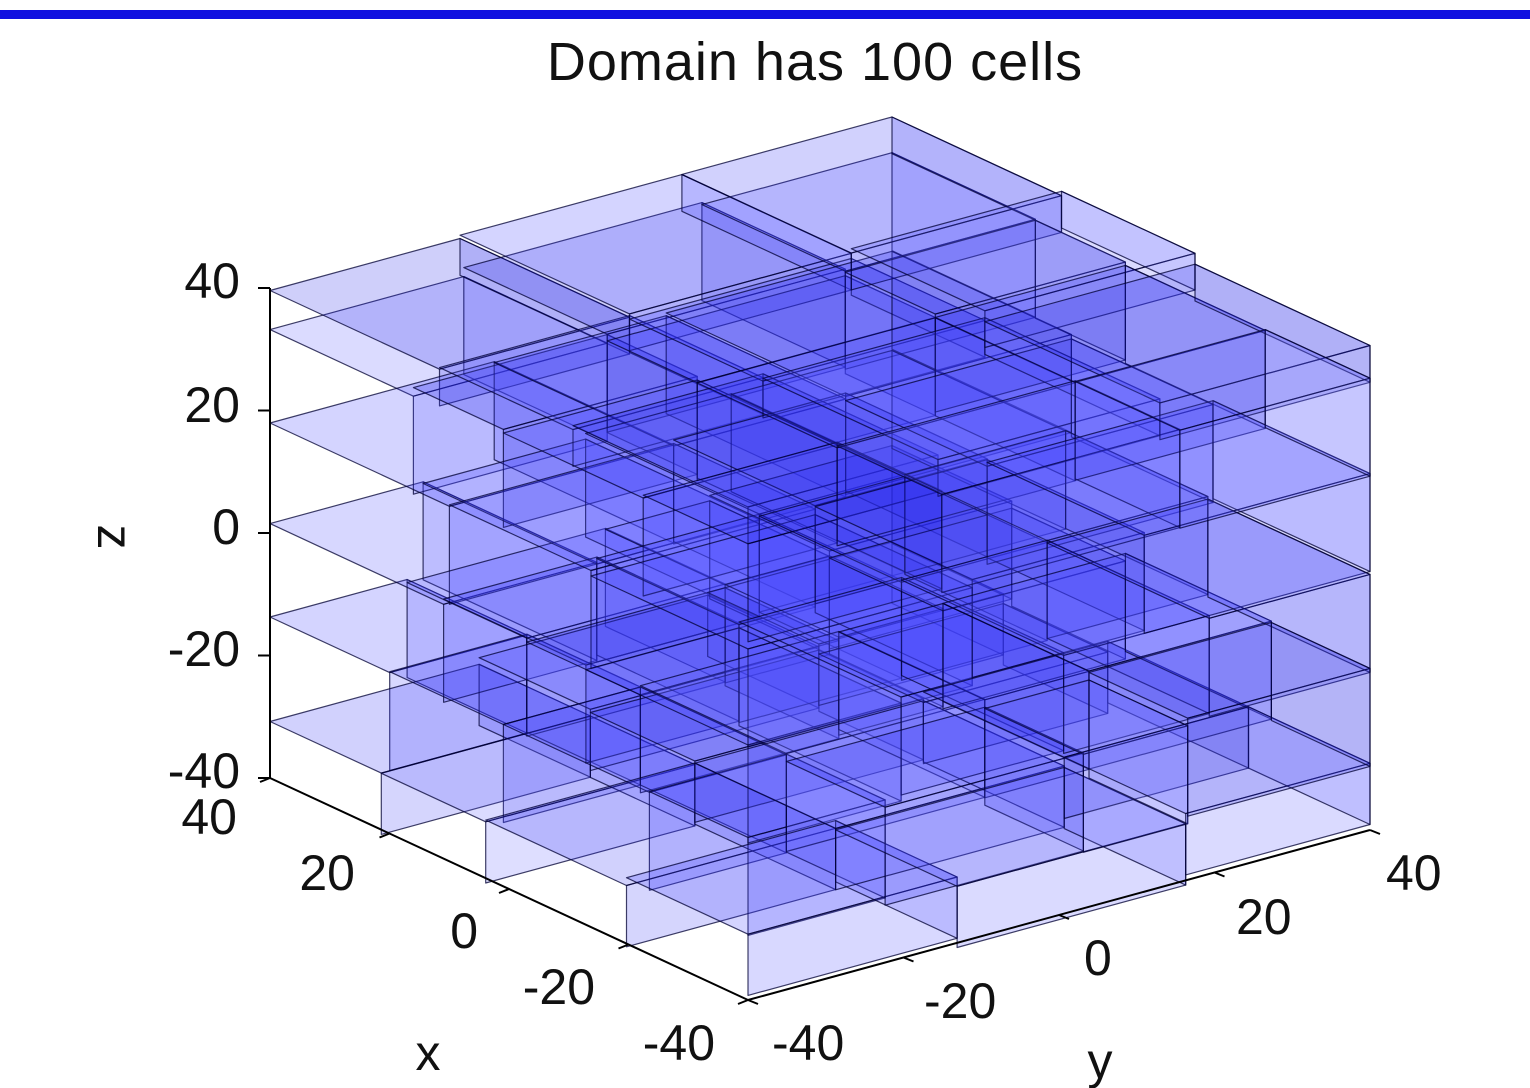 This screenshot has height=1088, width=1530. What do you see at coordinates (226, 527) in the screenshot?
I see `z-tick-label: 0` at bounding box center [226, 527].